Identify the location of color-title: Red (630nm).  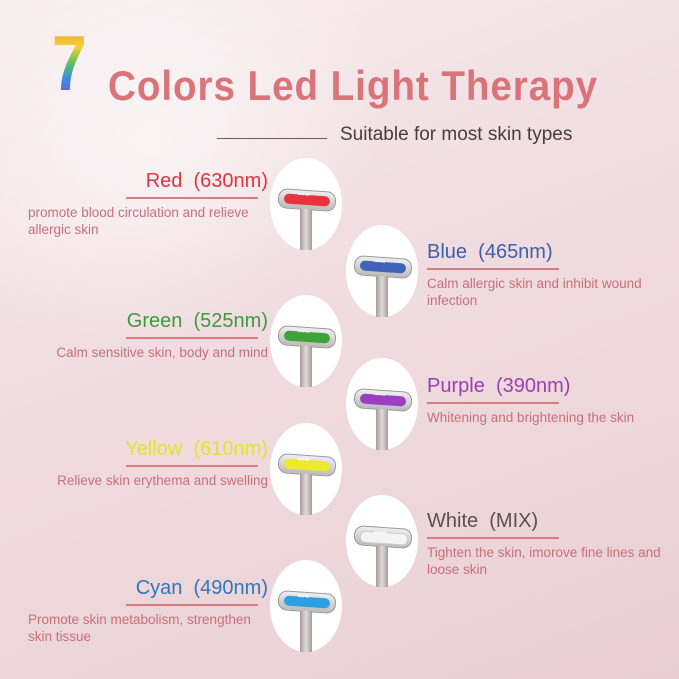
(148, 181).